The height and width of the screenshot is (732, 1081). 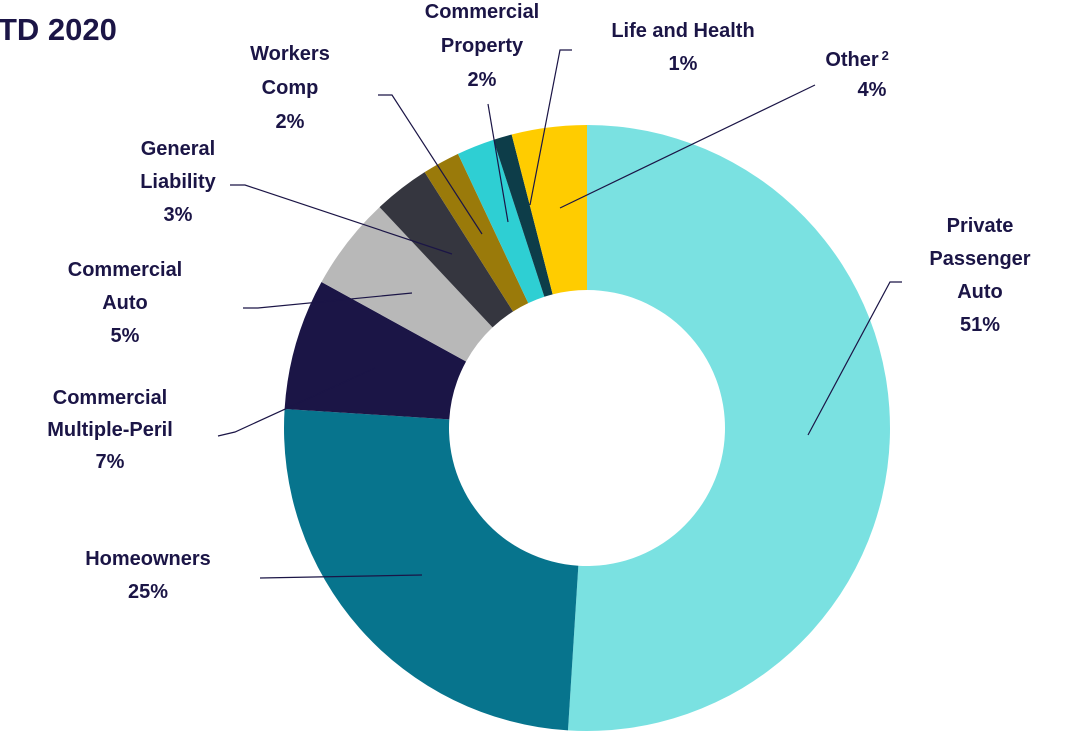 I want to click on value-label: 1%, so click(x=683, y=64).